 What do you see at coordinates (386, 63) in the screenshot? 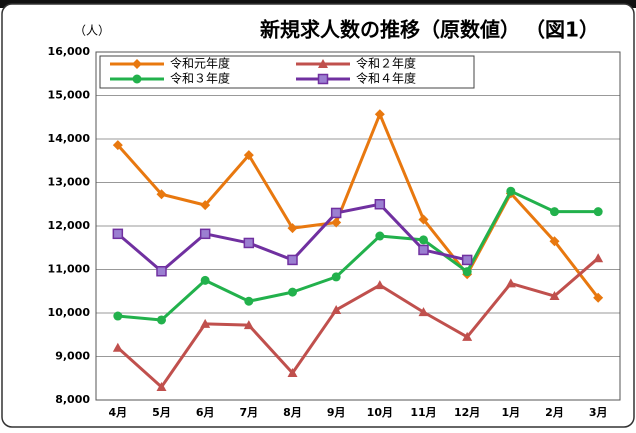
I see `legend-label: 令和２年度` at bounding box center [386, 63].